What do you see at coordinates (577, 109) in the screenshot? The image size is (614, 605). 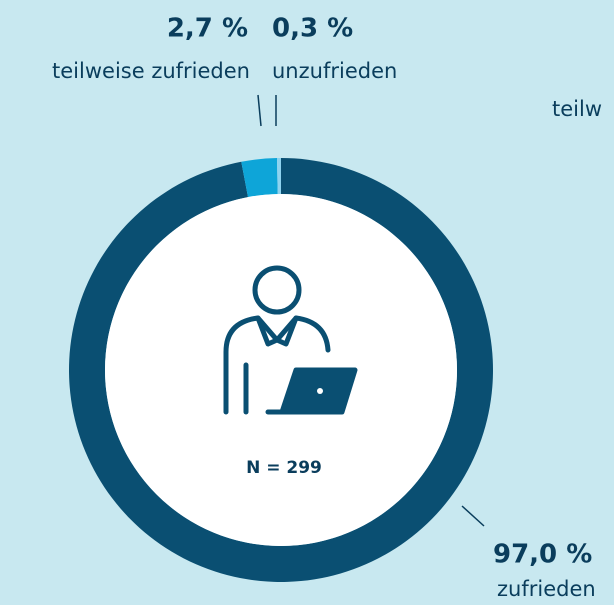 I see `annotation: teilw` at bounding box center [577, 109].